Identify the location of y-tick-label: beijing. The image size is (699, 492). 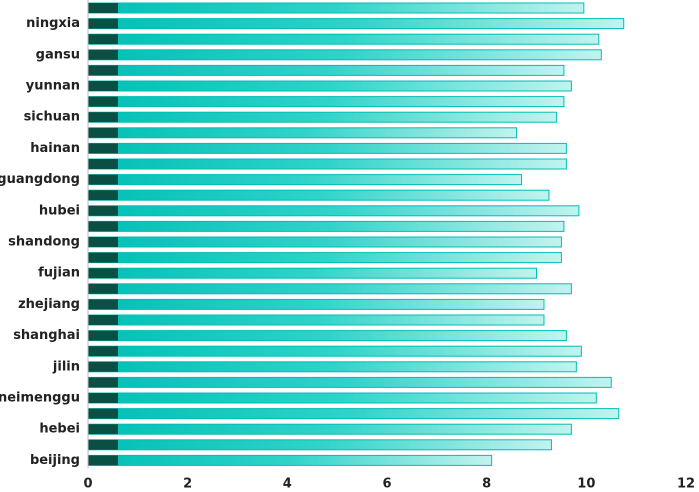
(55, 460).